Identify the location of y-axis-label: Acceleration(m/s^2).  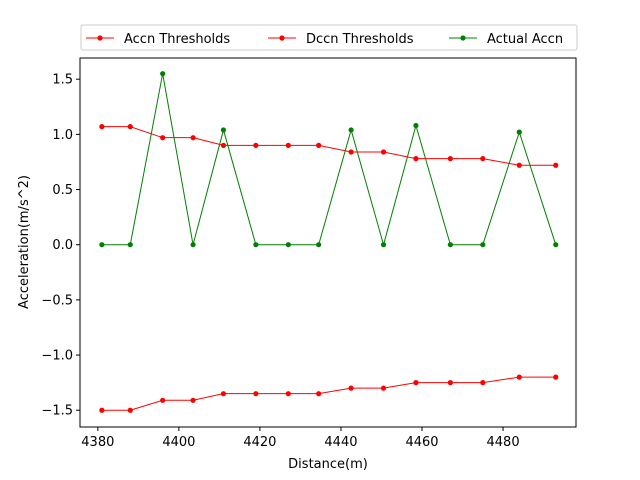
(24, 242).